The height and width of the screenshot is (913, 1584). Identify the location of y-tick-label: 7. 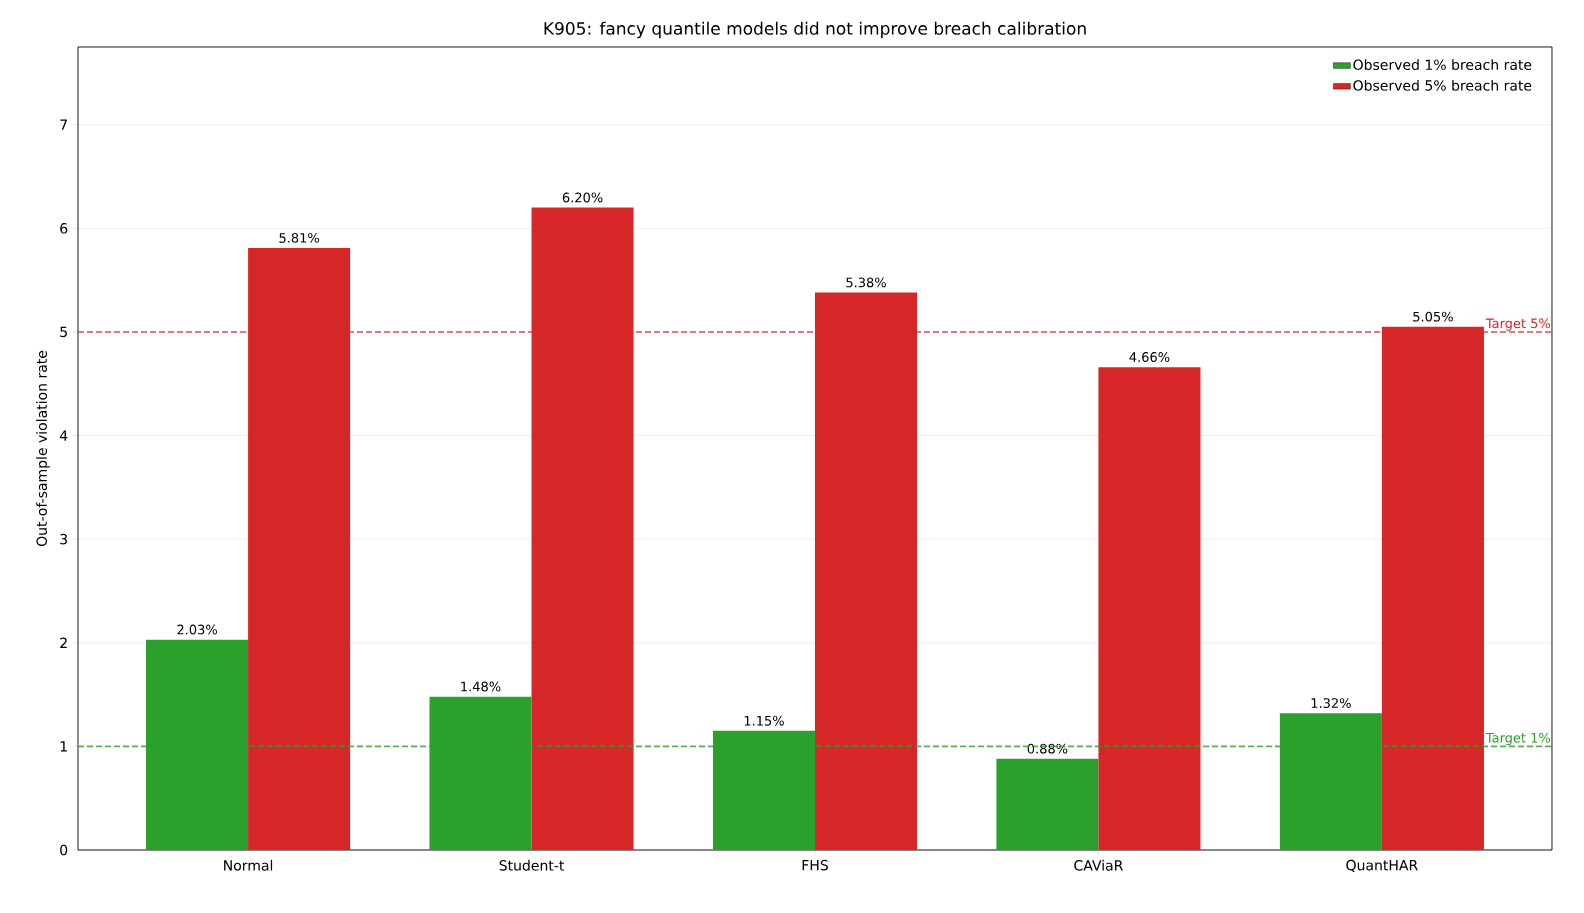
(63, 124).